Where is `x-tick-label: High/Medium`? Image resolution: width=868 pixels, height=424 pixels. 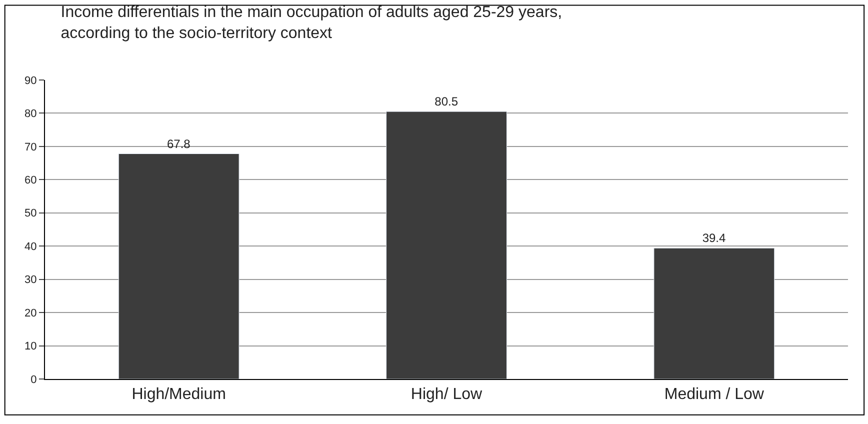
x-tick-label: High/Medium is located at coordinates (179, 395).